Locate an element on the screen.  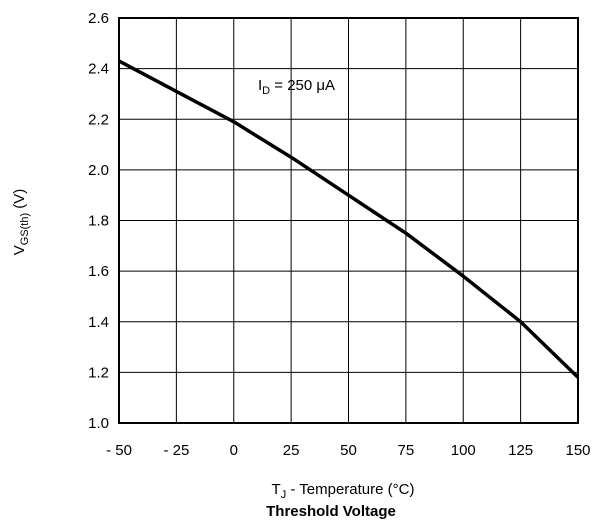
y-tick-label: 1.2 is located at coordinates (98, 372).